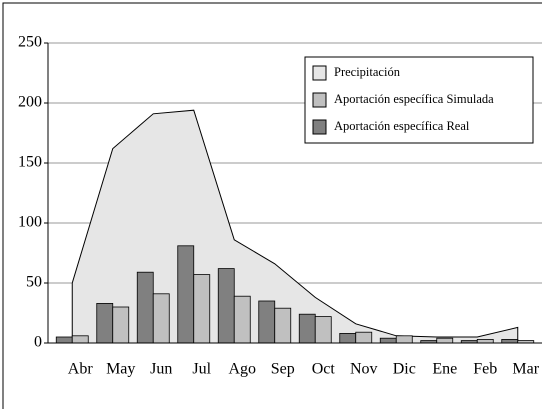 This screenshot has height=409, width=542. I want to click on legend-box, so click(419, 100).